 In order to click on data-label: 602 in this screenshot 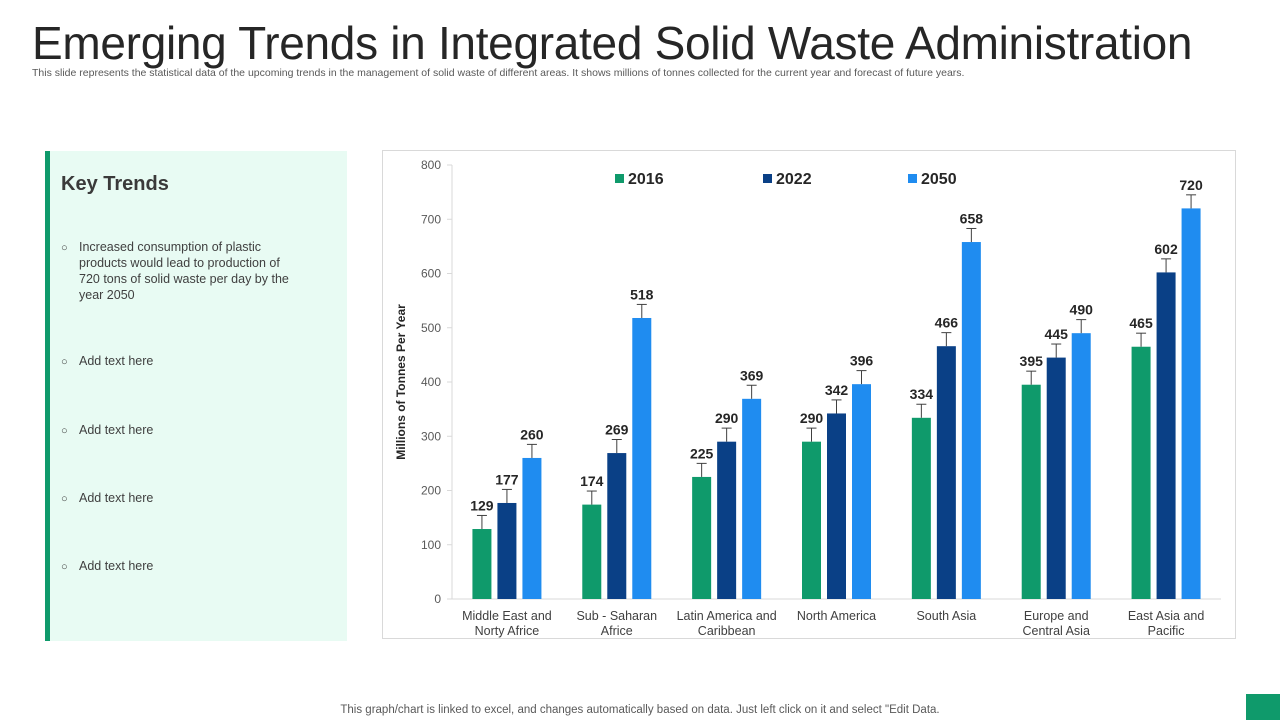, I will do `click(1166, 249)`.